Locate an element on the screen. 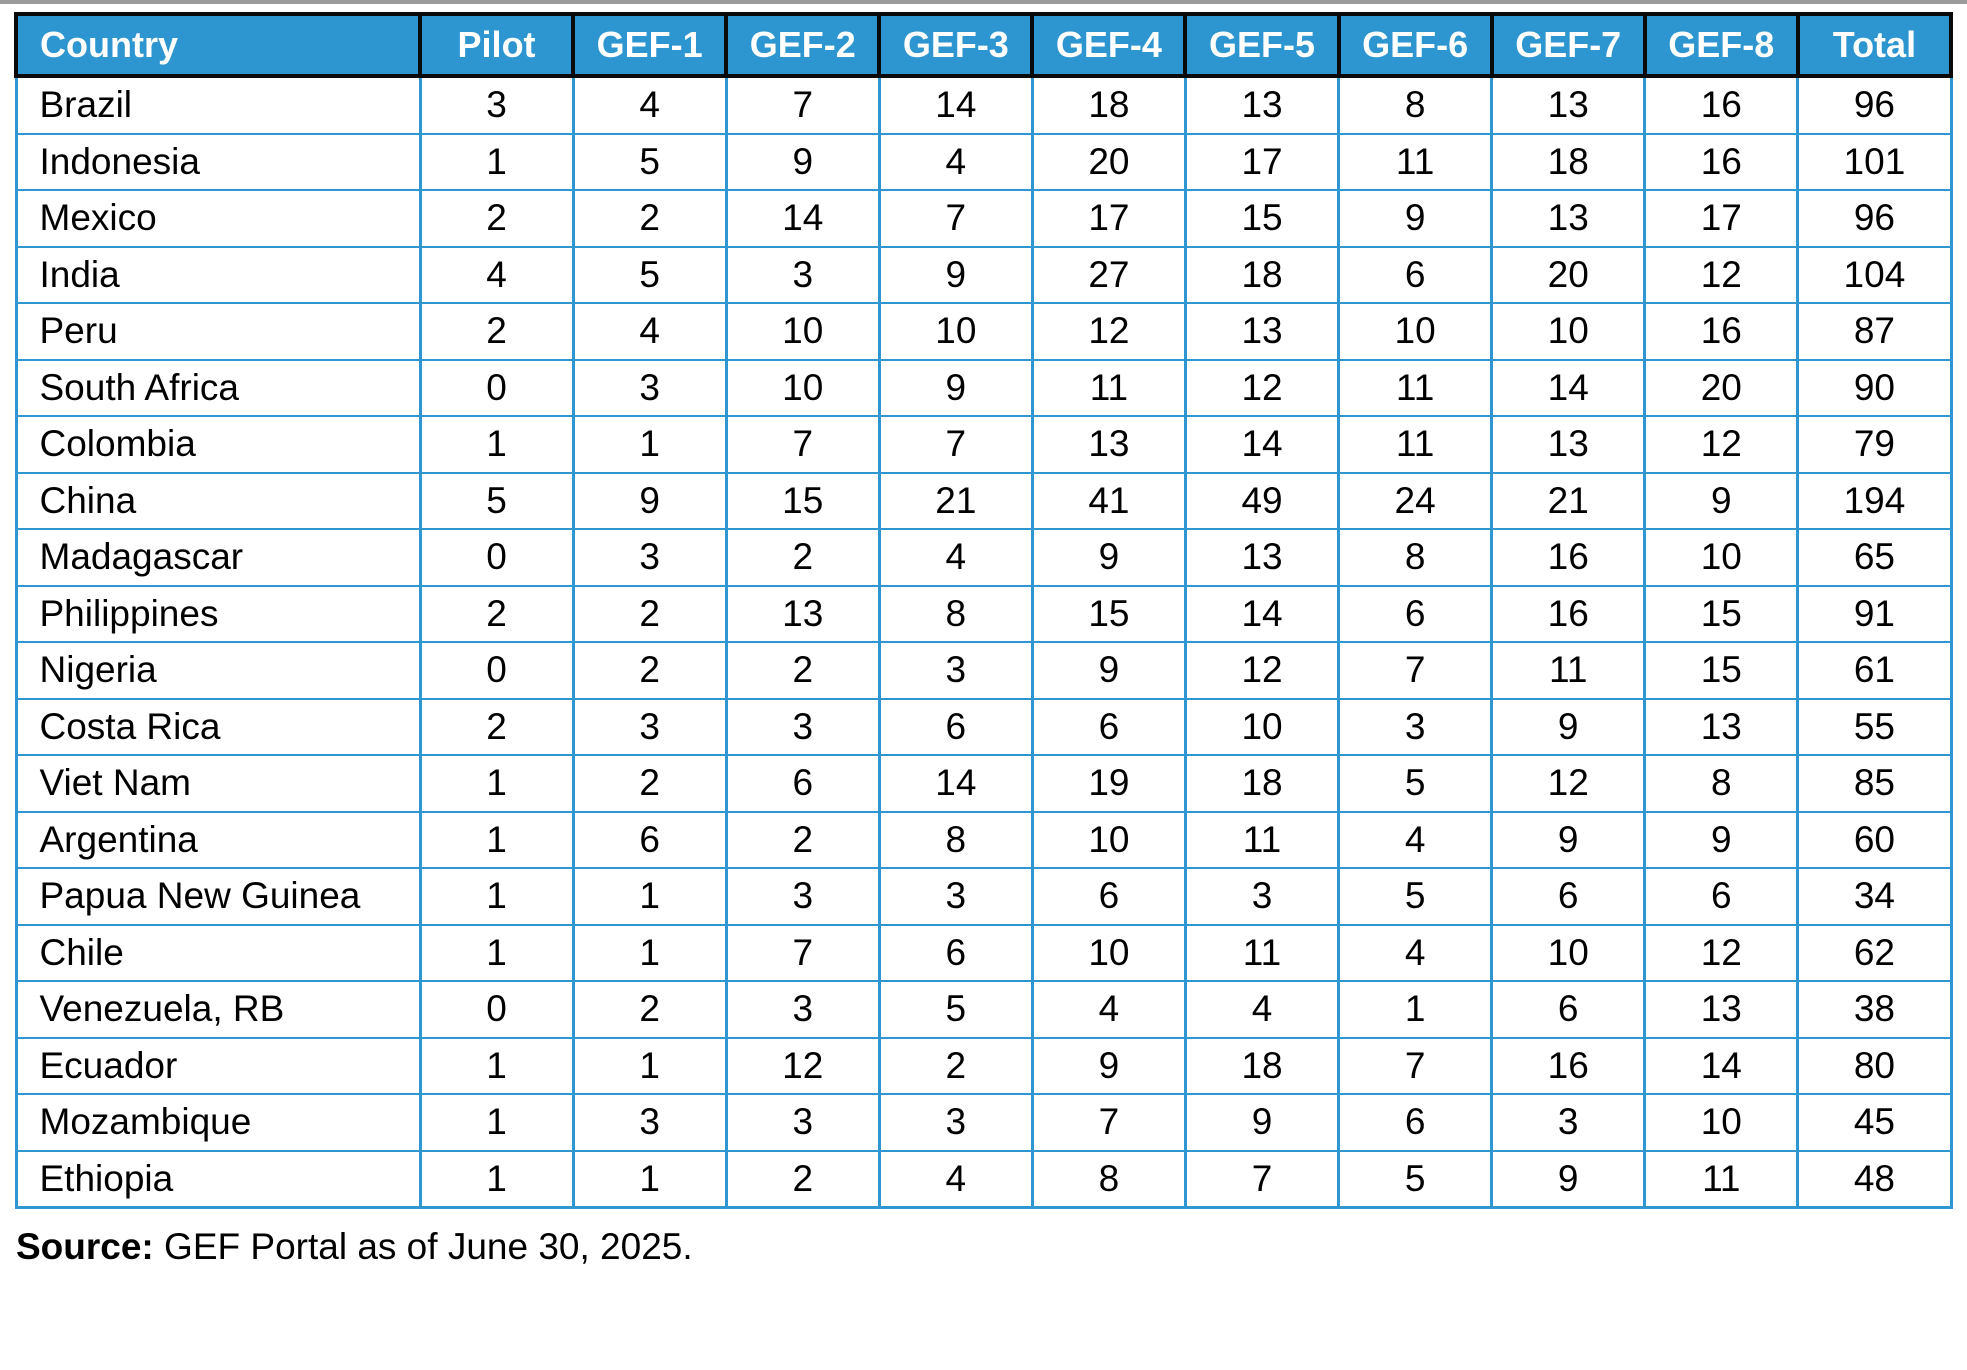 Image resolution: width=1967 pixels, height=1370 pixels. country-cell: Philippines is located at coordinates (218, 613).